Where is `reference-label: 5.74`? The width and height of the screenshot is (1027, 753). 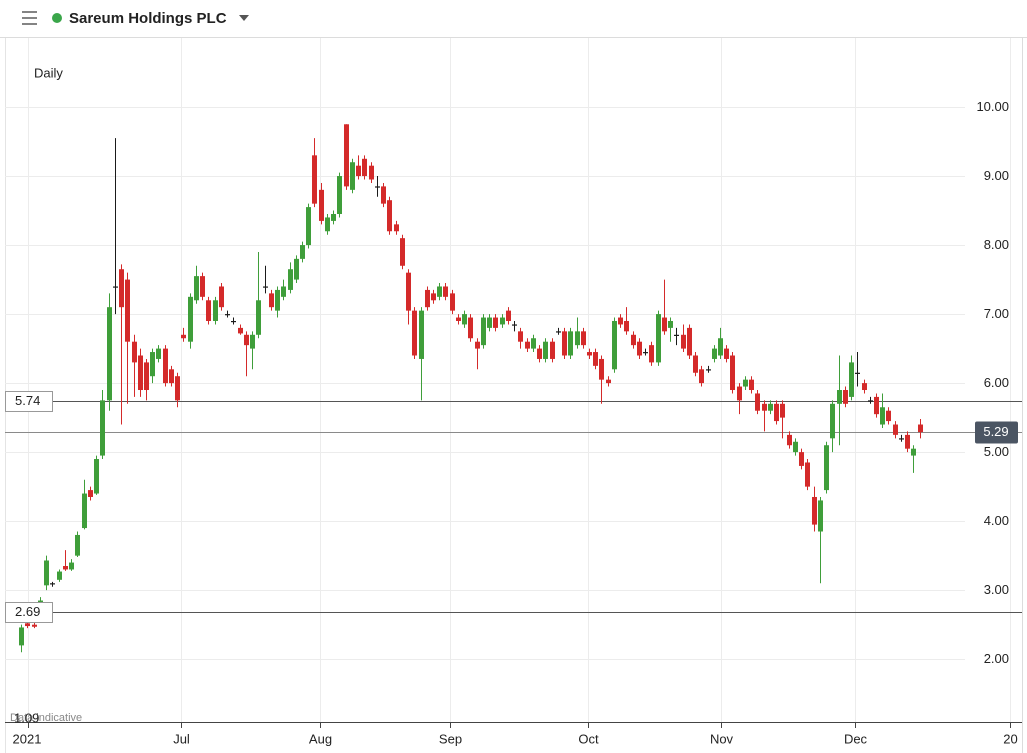
reference-label: 5.74 is located at coordinates (27, 400).